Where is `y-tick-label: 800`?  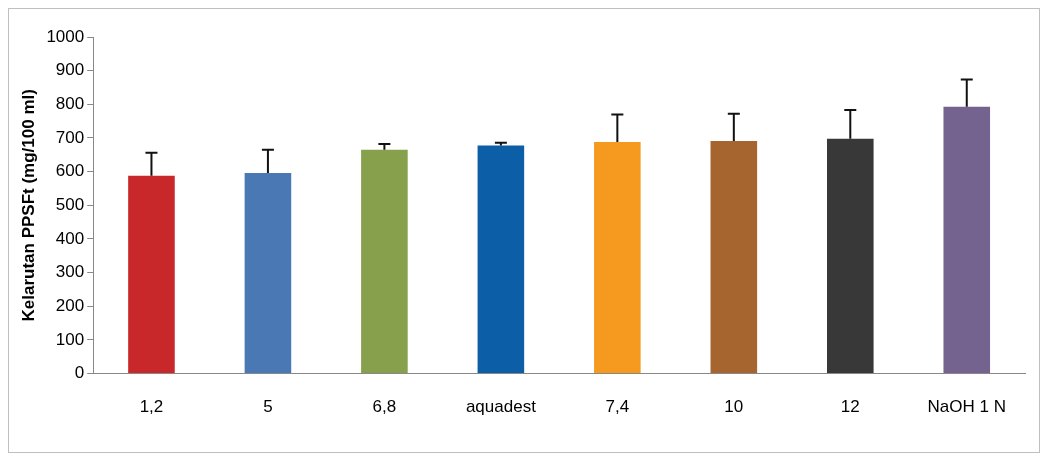
y-tick-label: 800 is located at coordinates (70, 104).